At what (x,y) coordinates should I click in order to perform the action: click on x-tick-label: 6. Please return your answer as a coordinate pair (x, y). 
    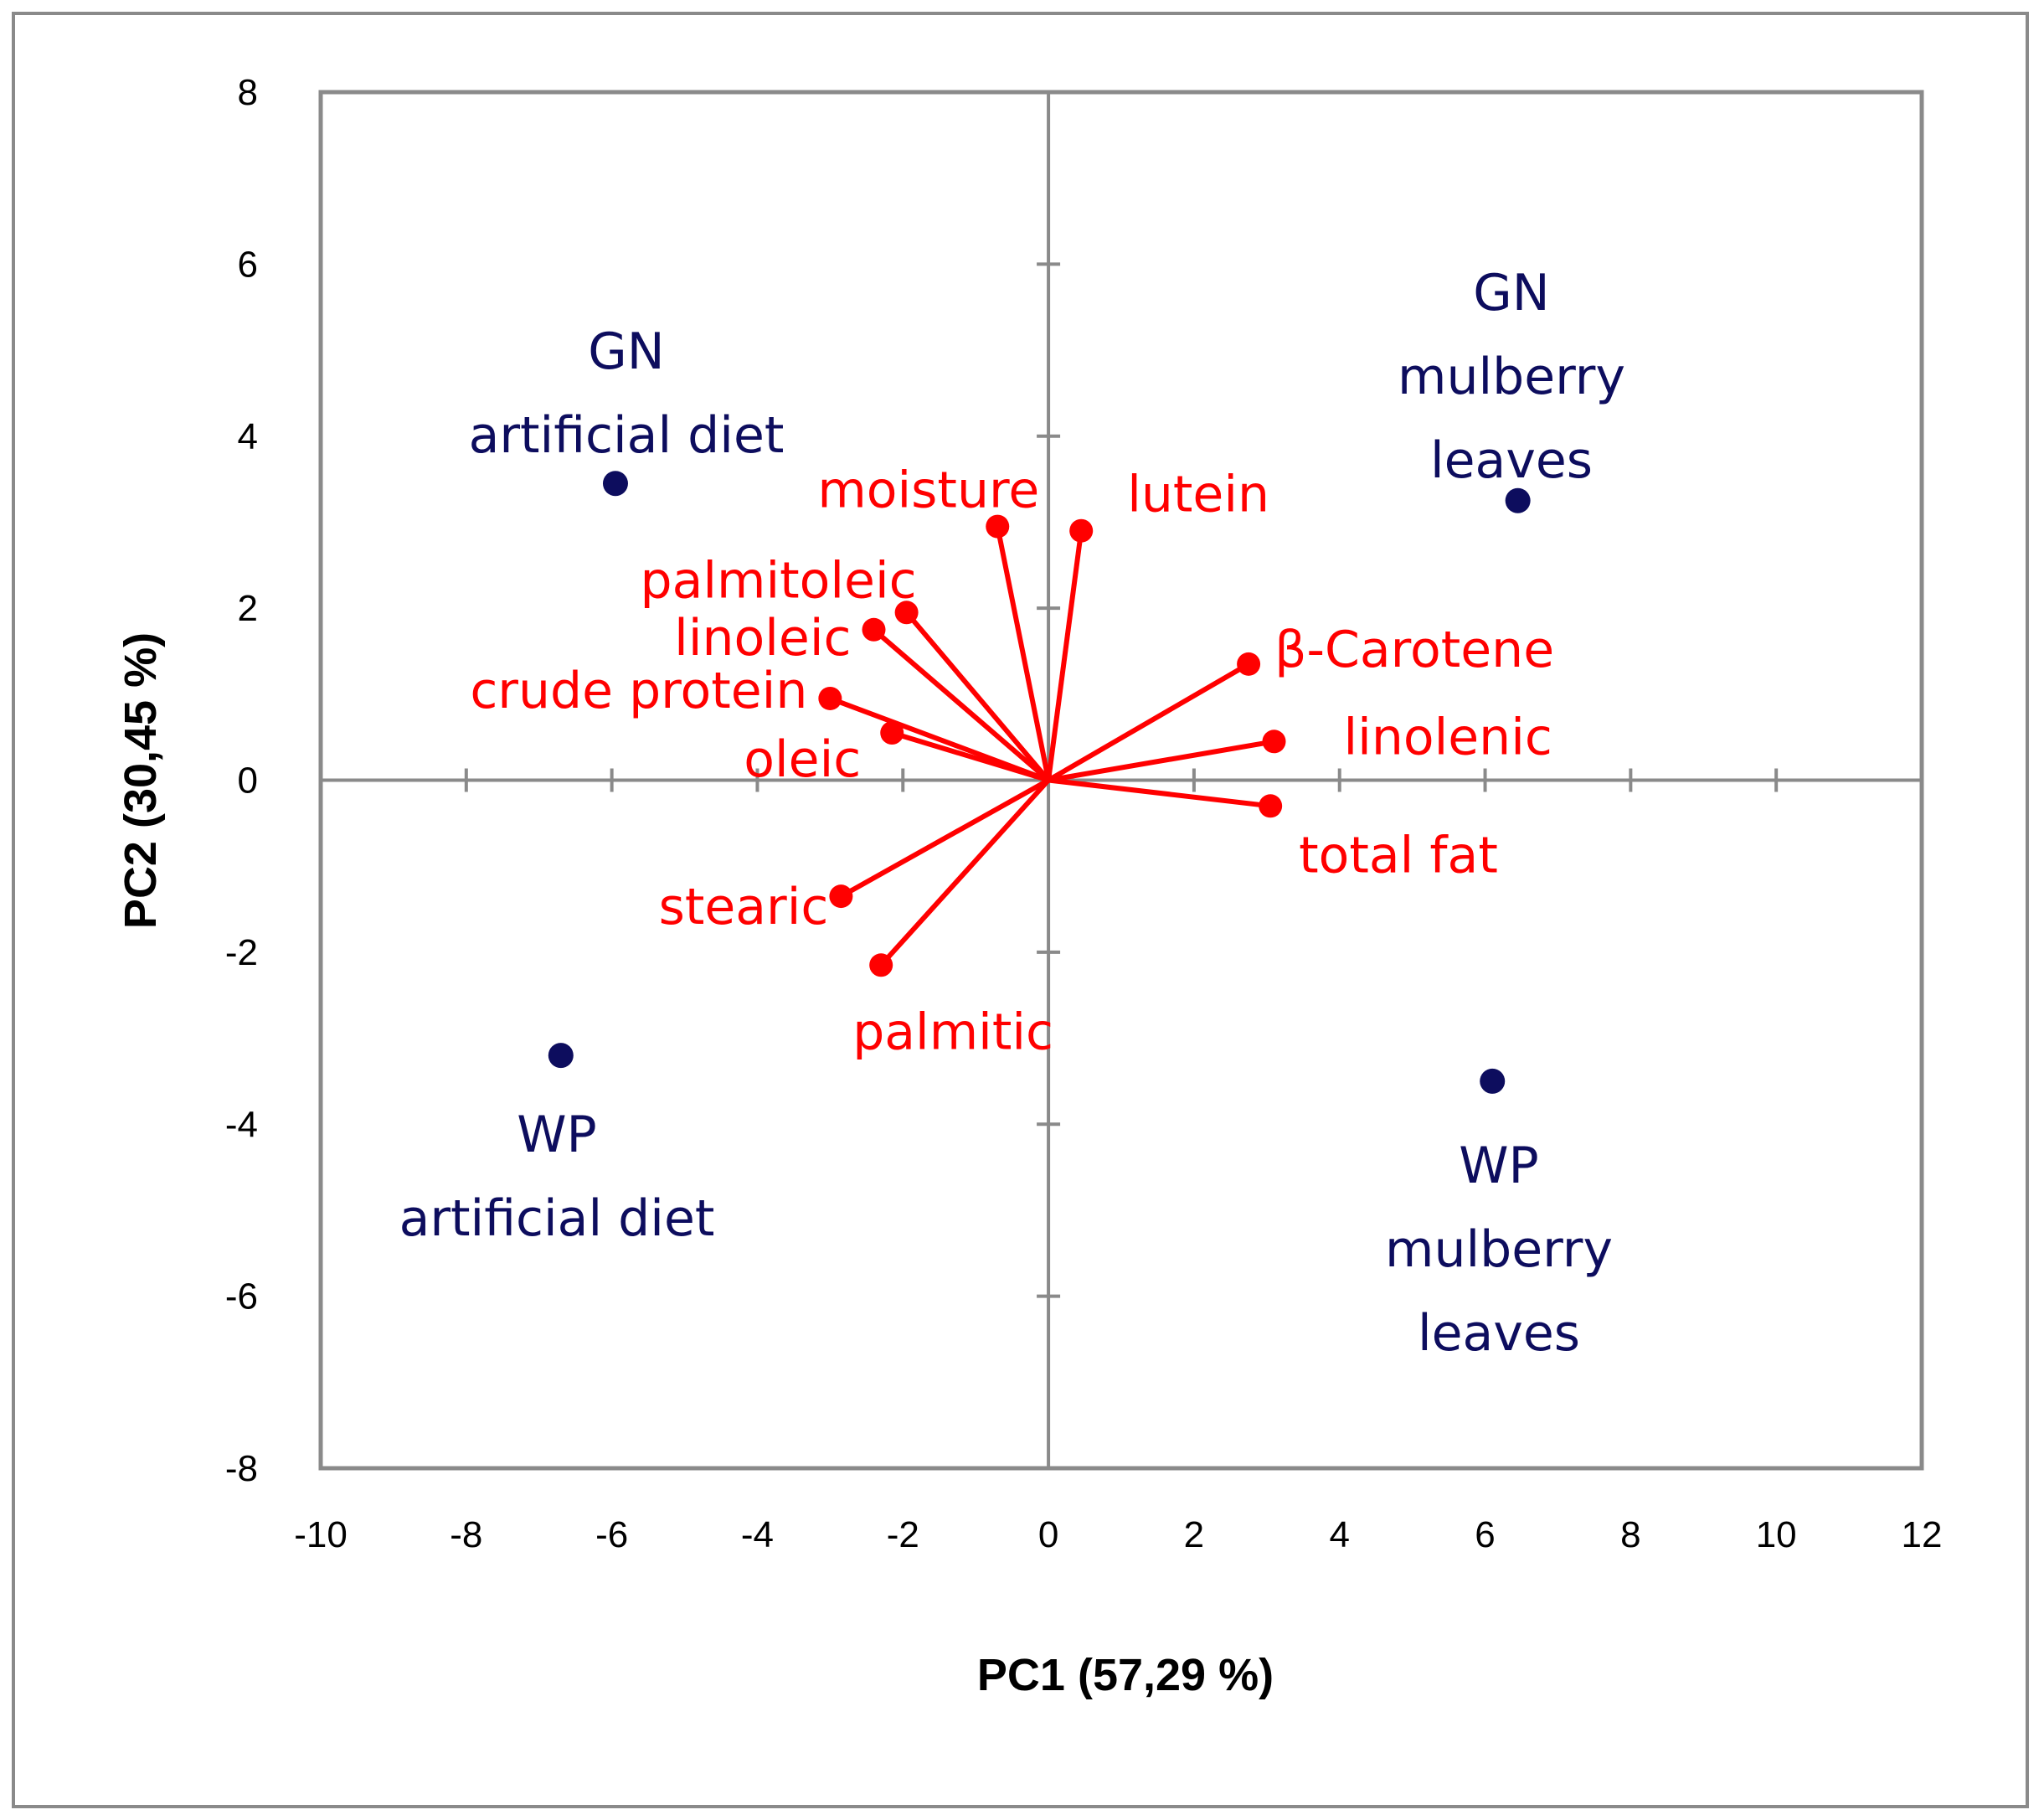
    Looking at the image, I should click on (1485, 1534).